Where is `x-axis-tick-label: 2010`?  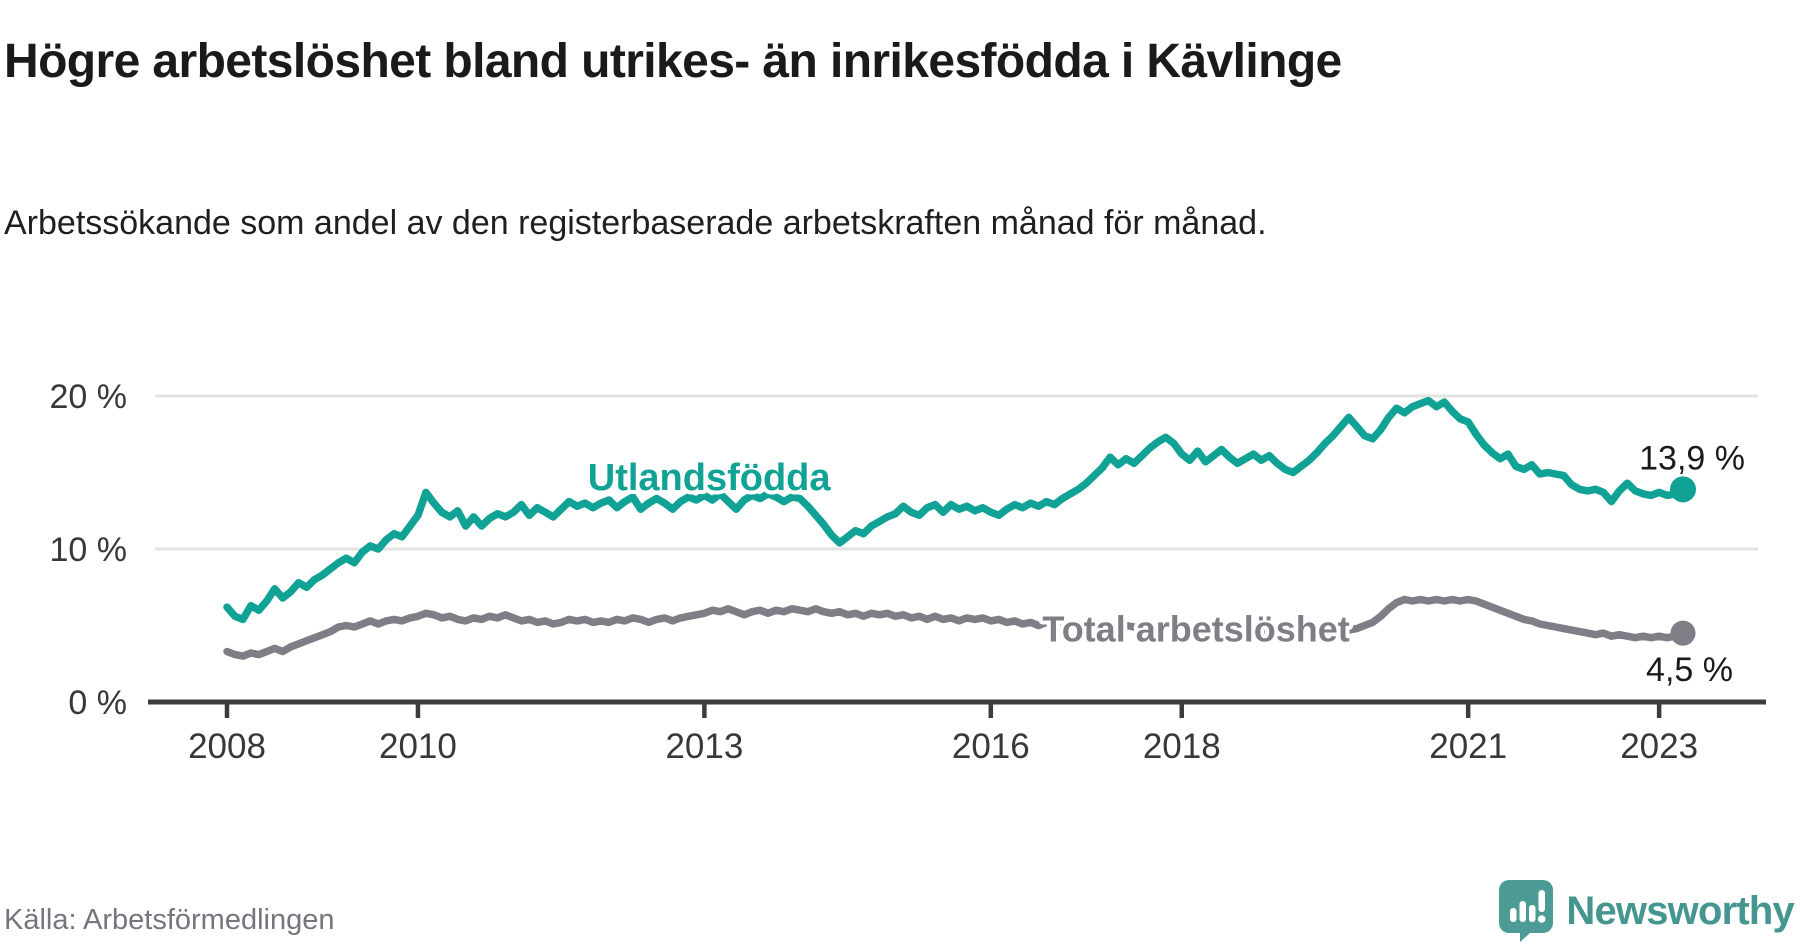
x-axis-tick-label: 2010 is located at coordinates (418, 746).